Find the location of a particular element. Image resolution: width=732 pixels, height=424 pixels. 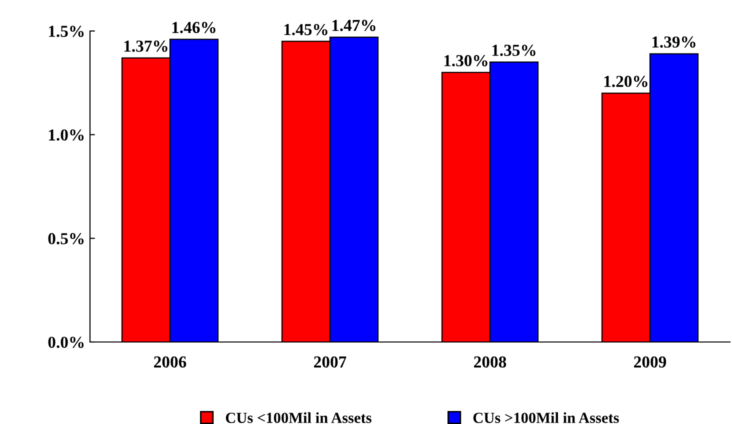

y-tick-label: 1.0% is located at coordinates (66, 135).